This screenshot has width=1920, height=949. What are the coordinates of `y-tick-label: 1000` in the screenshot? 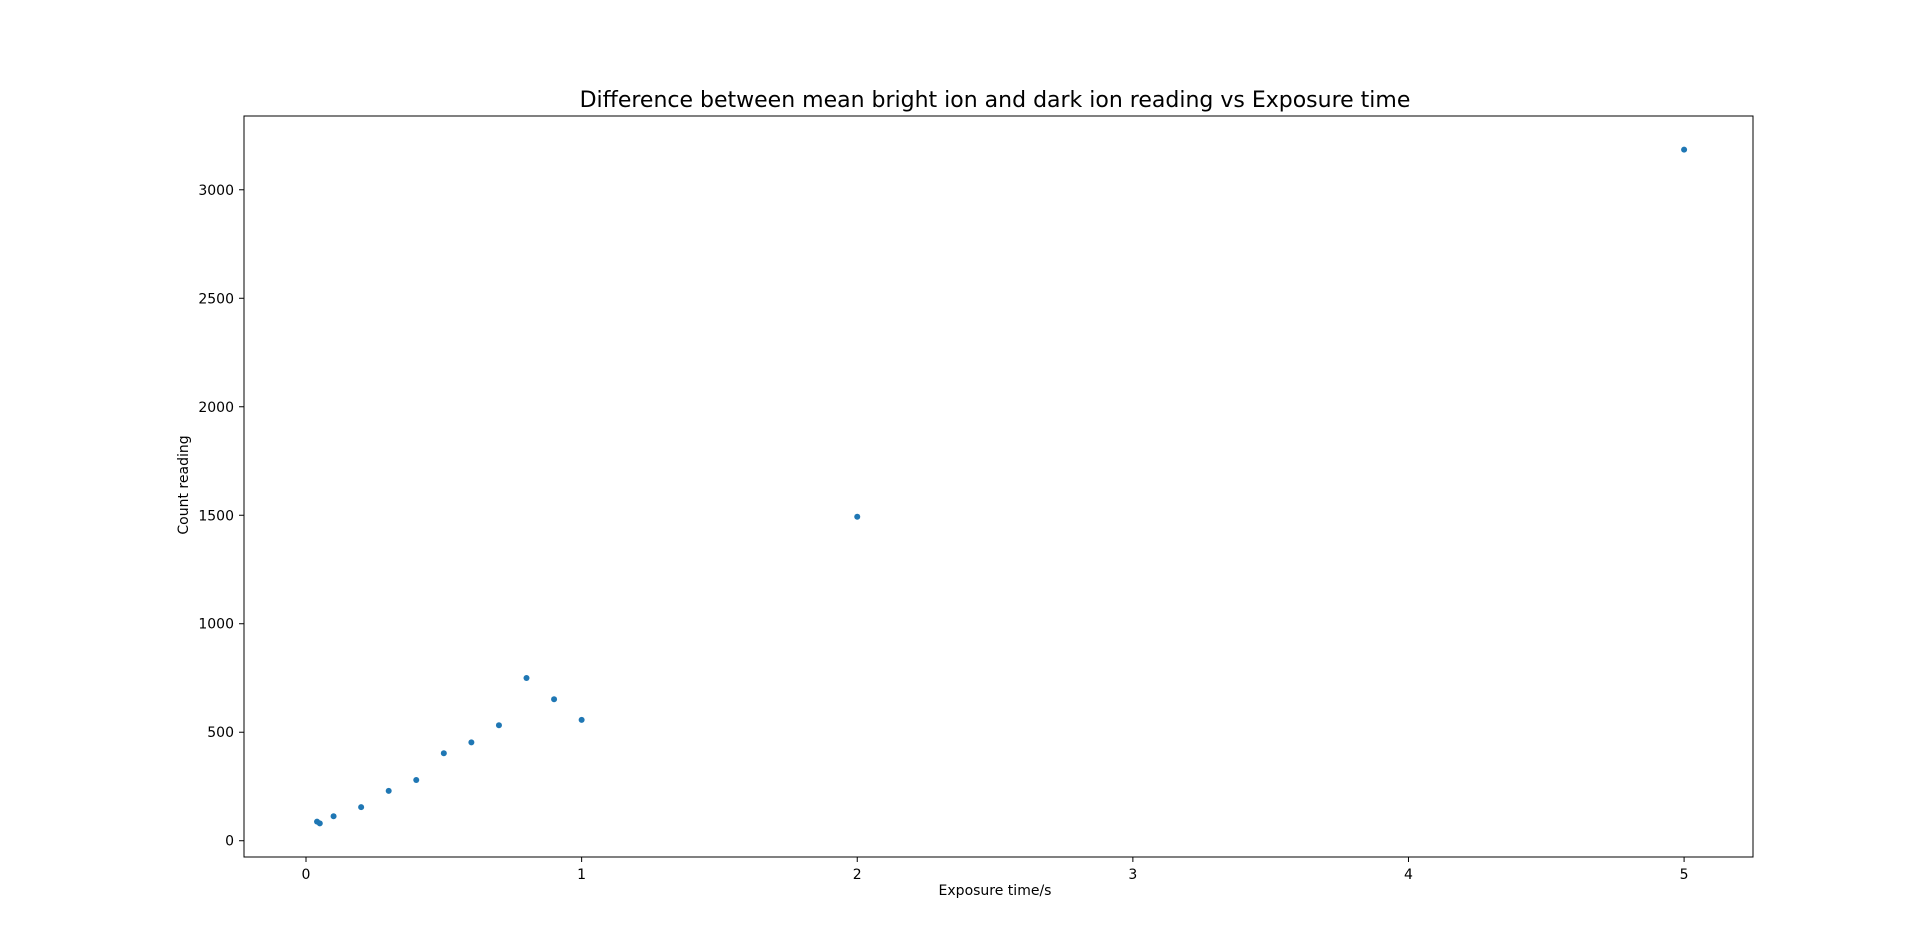 It's located at (216, 625).